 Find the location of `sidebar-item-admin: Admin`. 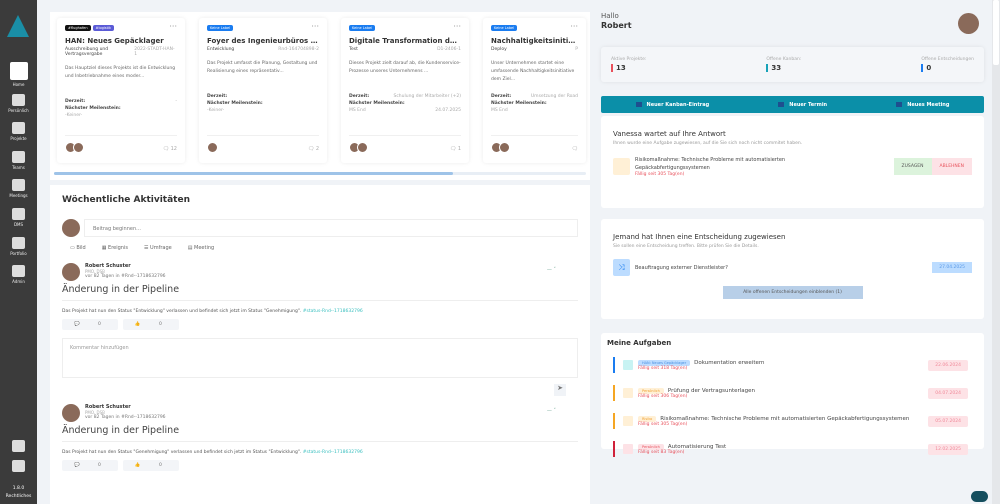

sidebar-item-admin: Admin is located at coordinates (18, 274).